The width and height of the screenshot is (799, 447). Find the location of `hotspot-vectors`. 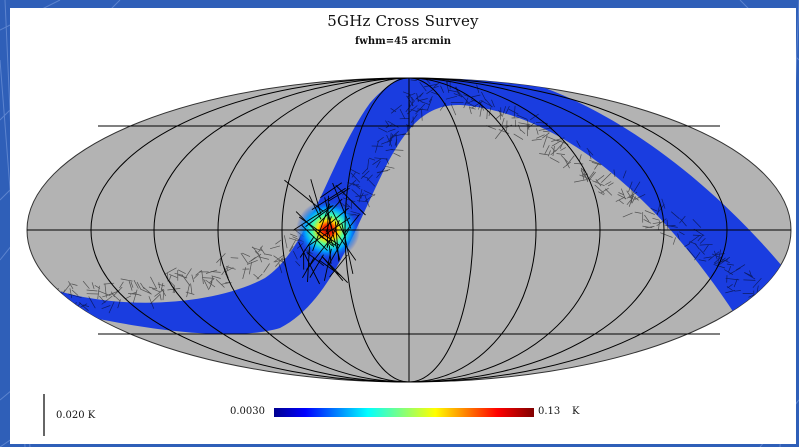

hotspot-vectors is located at coordinates (325, 232).